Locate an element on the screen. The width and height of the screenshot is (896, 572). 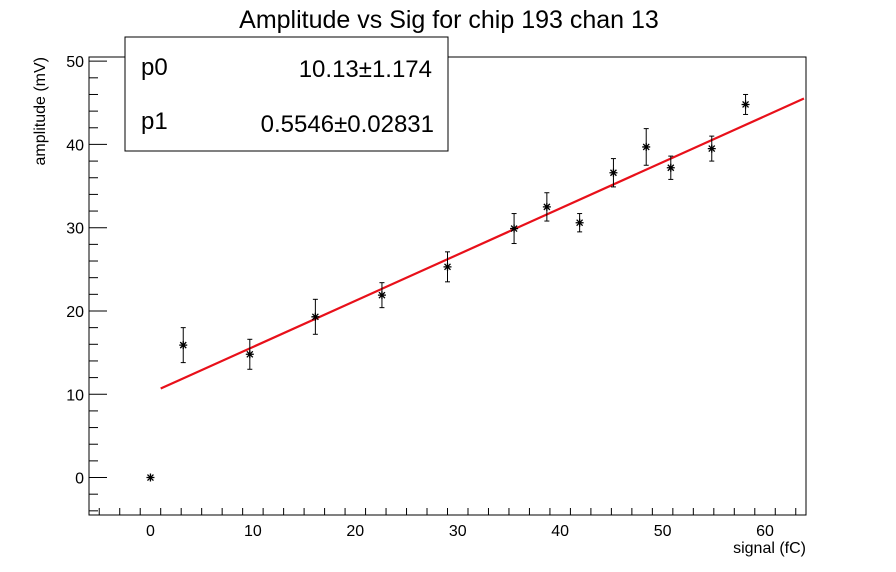
chart-title: Amplitude vs Sig for chip 193 chan 13 is located at coordinates (449, 20).